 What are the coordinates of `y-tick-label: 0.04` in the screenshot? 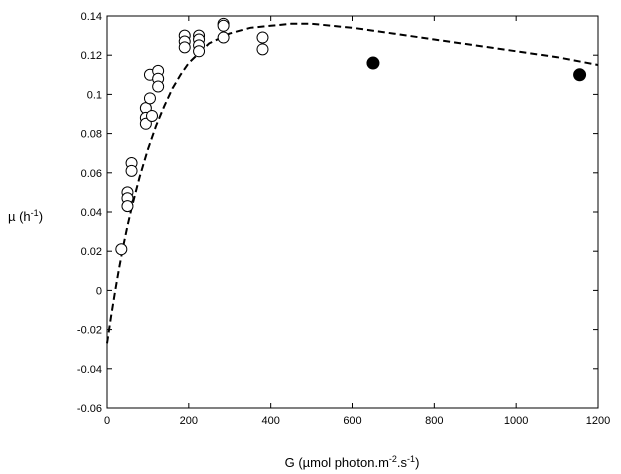 It's located at (91, 213).